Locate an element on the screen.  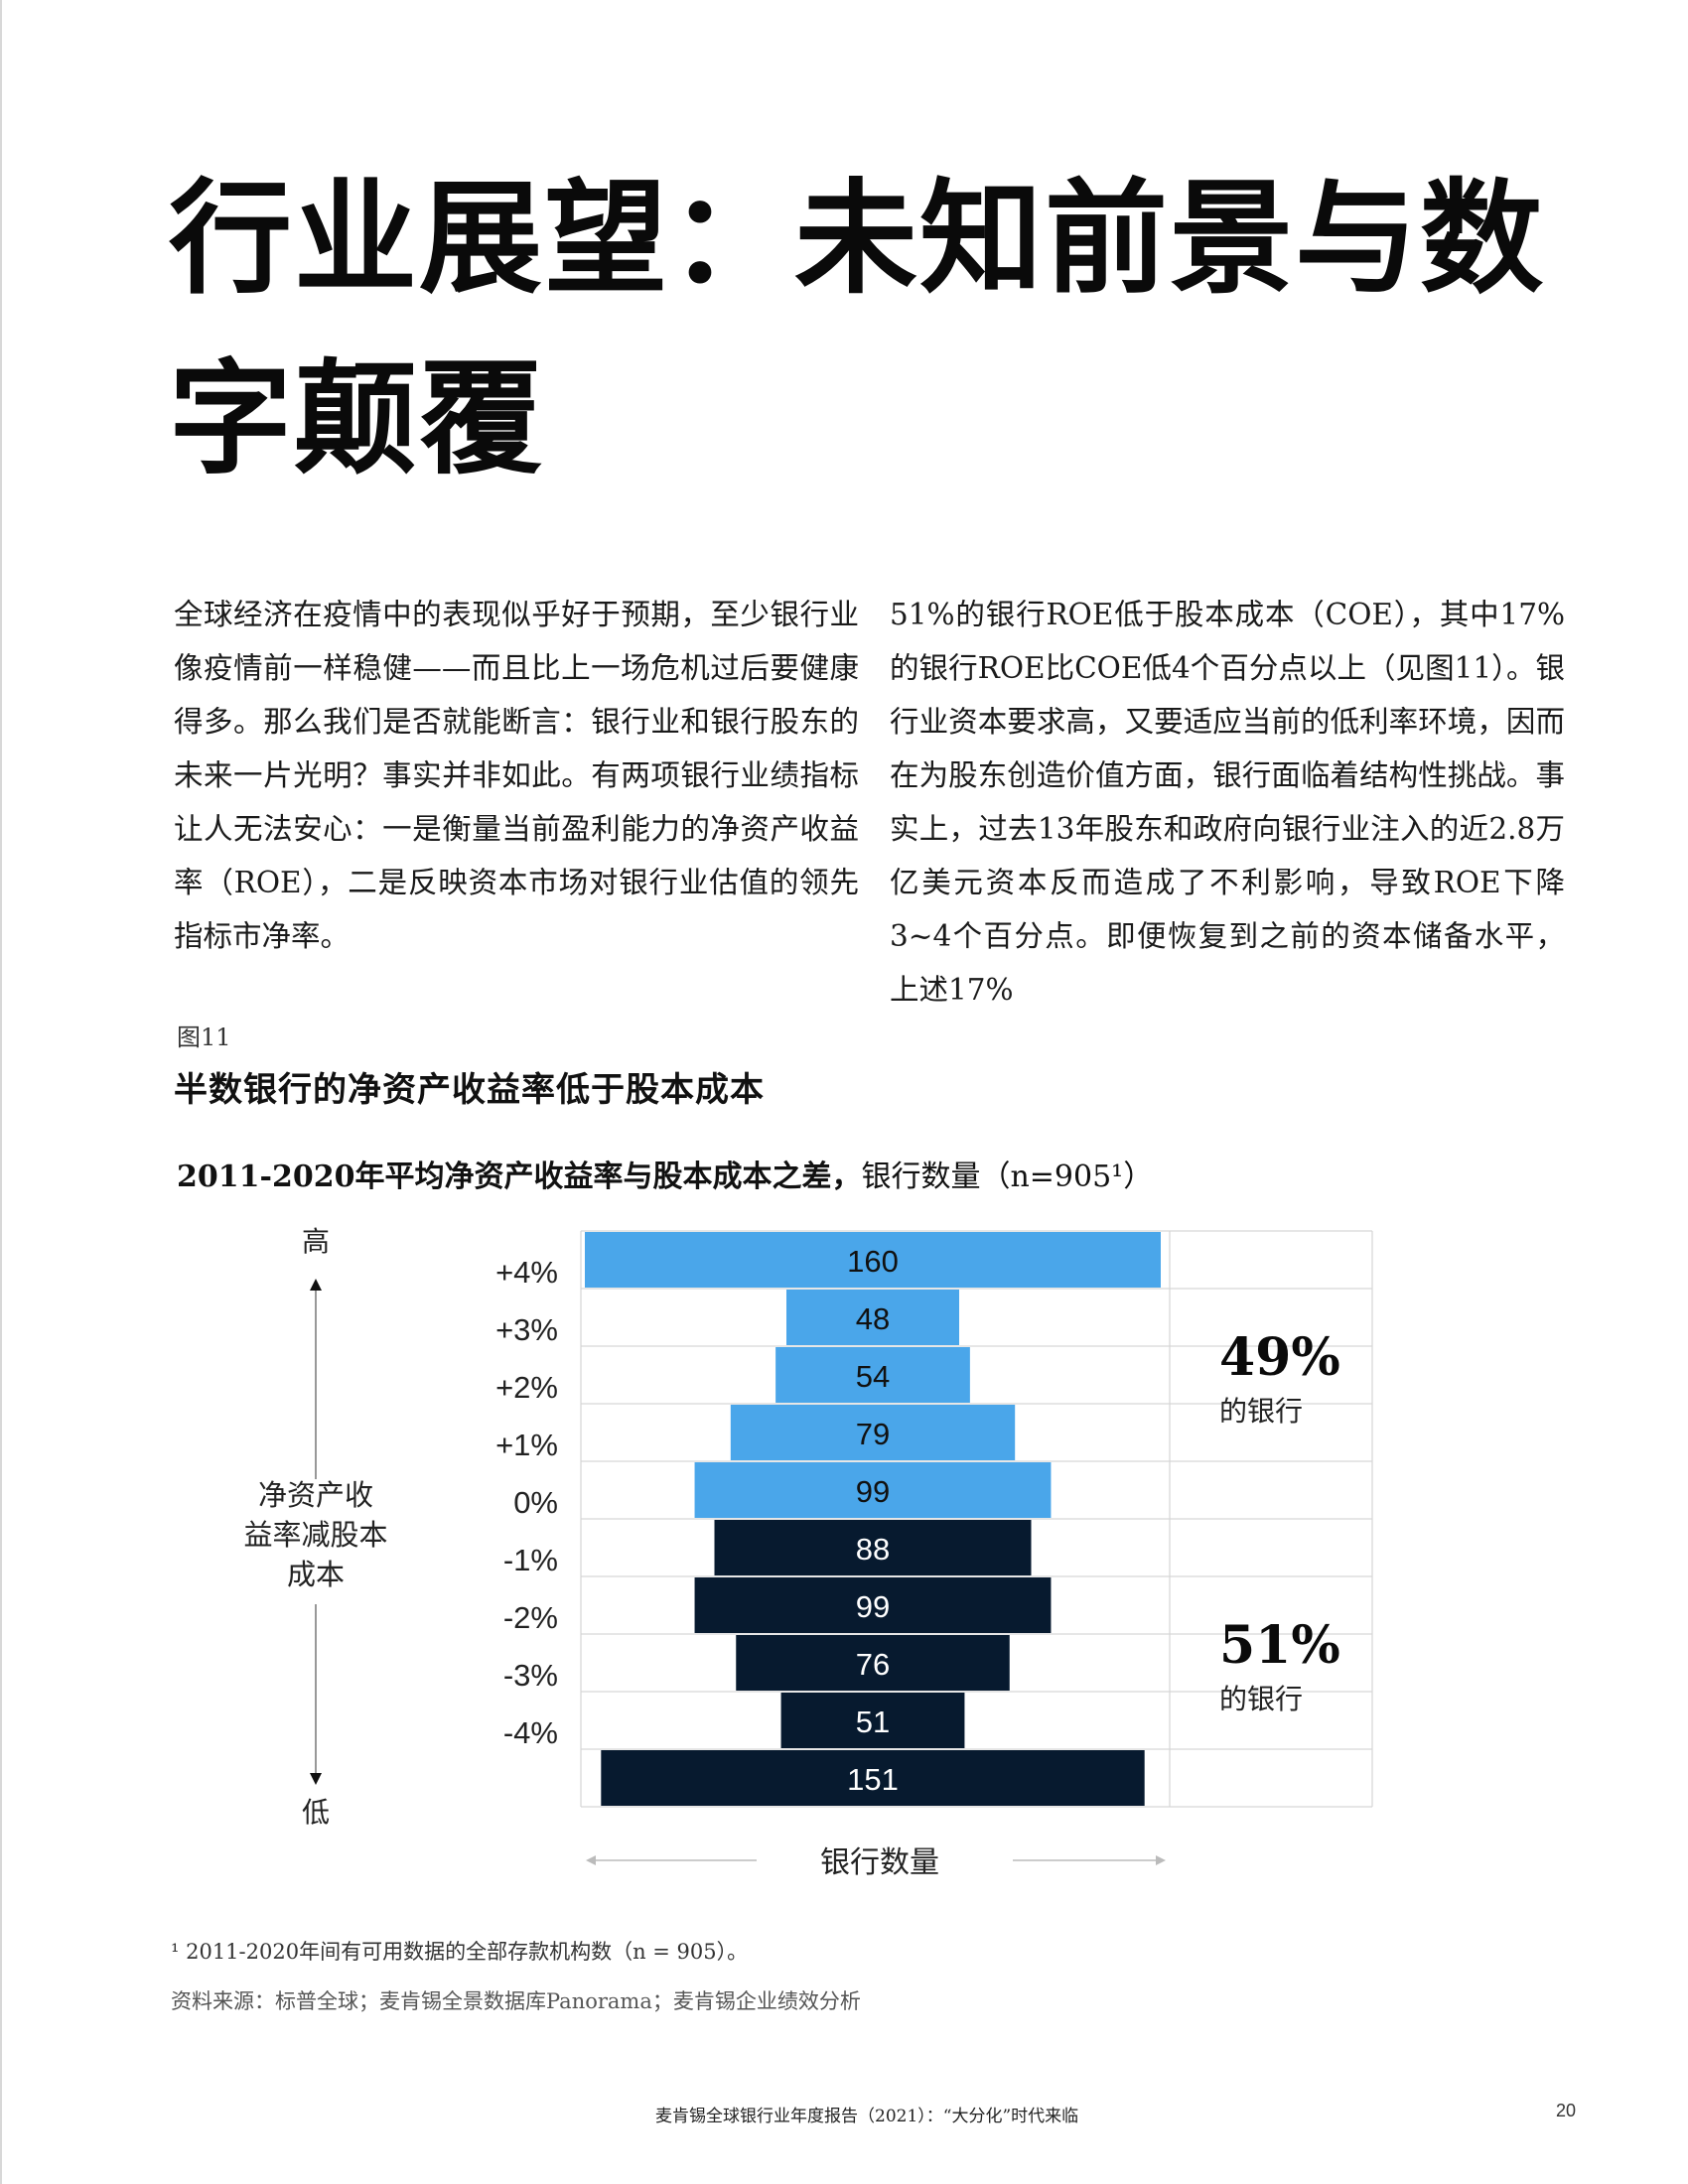
bar-value-label: 76 is located at coordinates (873, 1664).